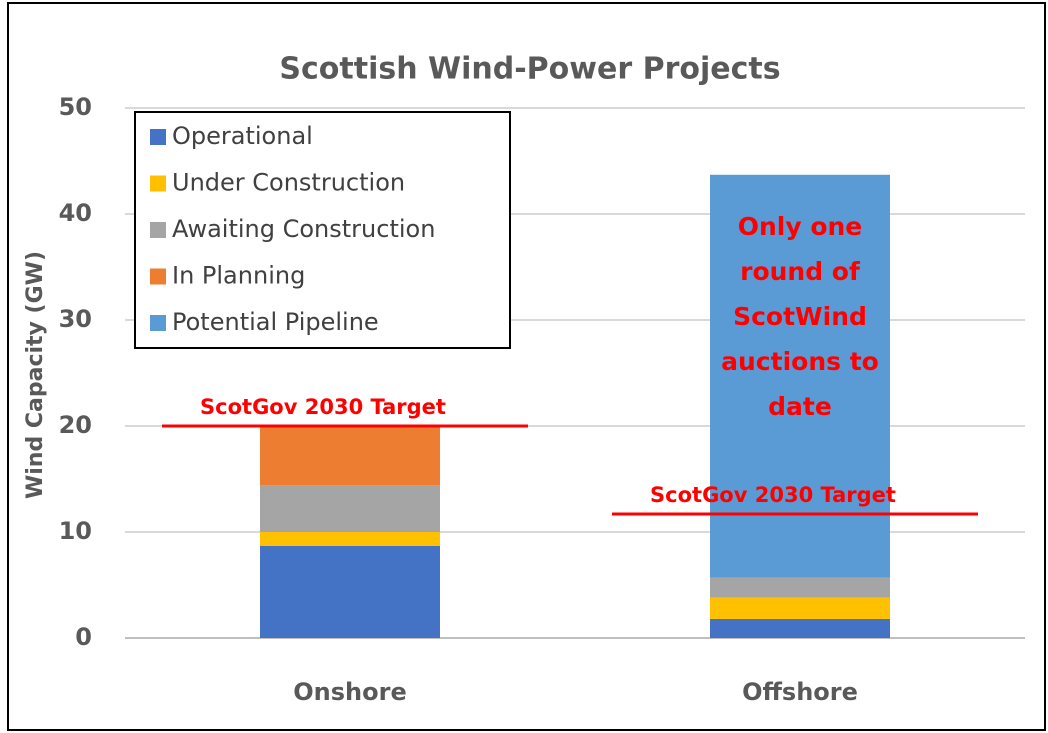 This screenshot has height=733, width=1048. I want to click on annotation: ScotWind, so click(800, 316).